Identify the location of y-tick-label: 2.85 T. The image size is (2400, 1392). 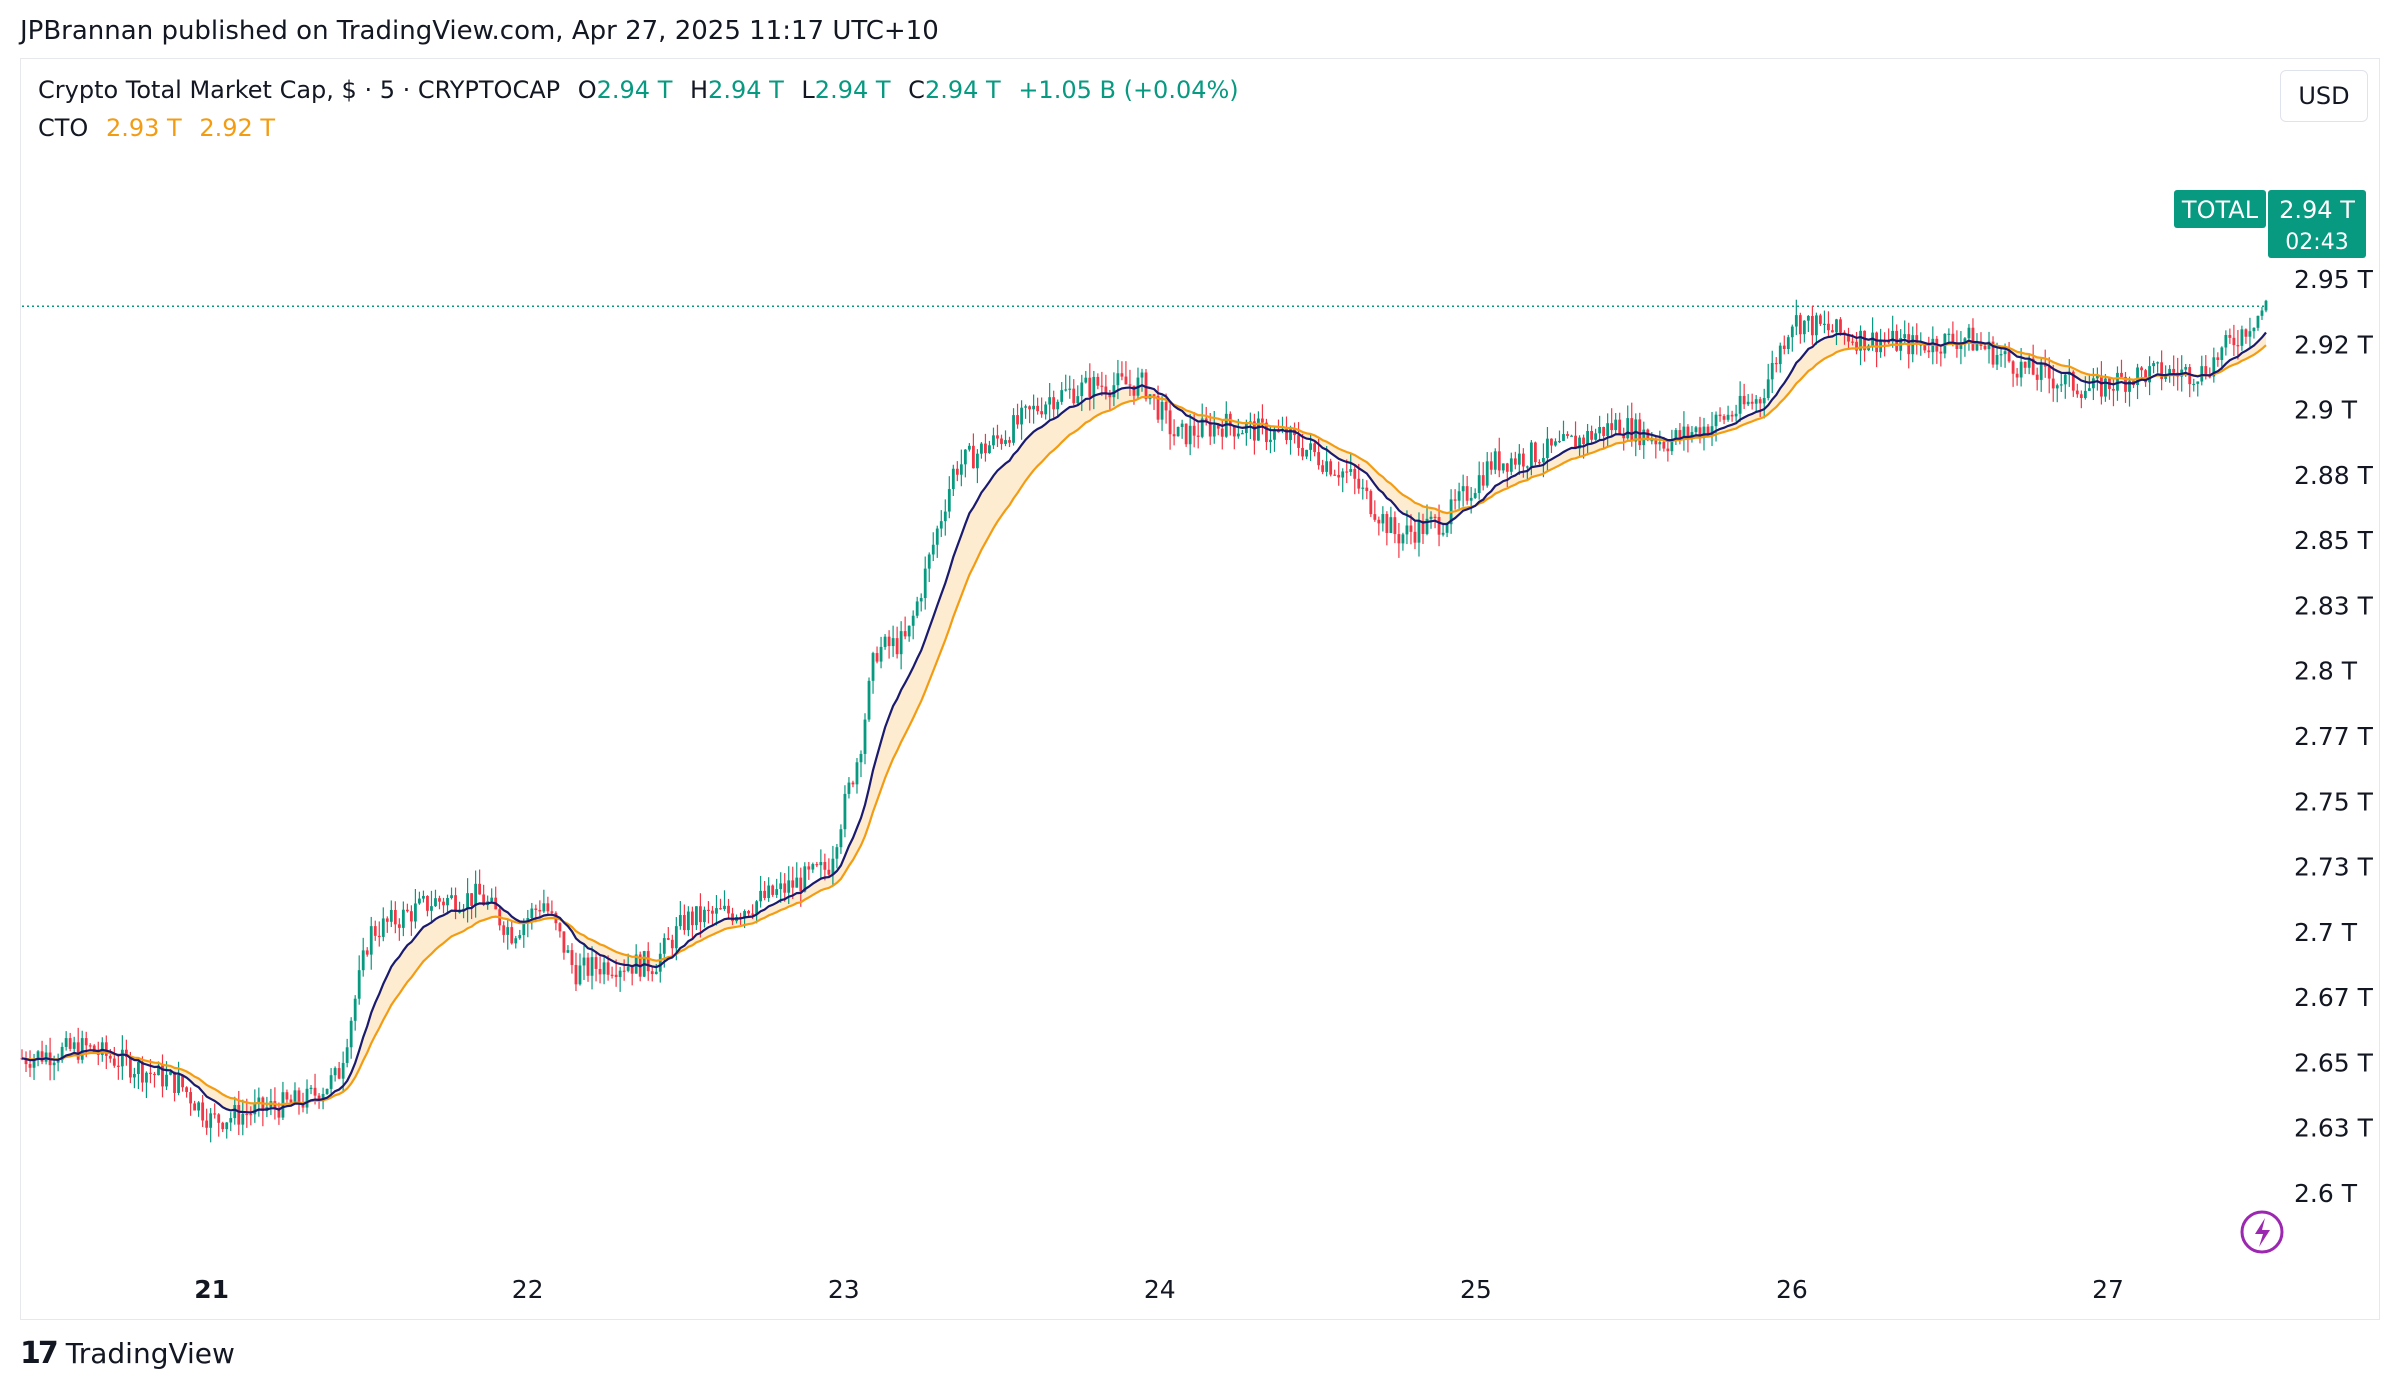
(2334, 540).